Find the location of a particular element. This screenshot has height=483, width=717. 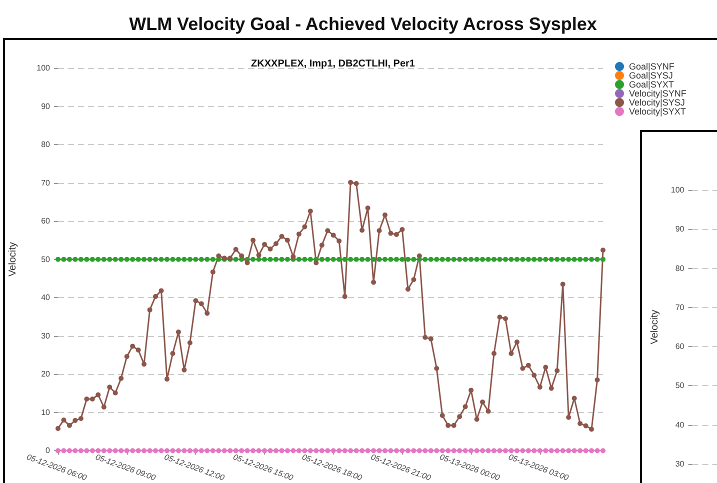

chart-title: WLM Velocity Goal - Achieved Velocity Across Sysplex is located at coordinates (363, 24).